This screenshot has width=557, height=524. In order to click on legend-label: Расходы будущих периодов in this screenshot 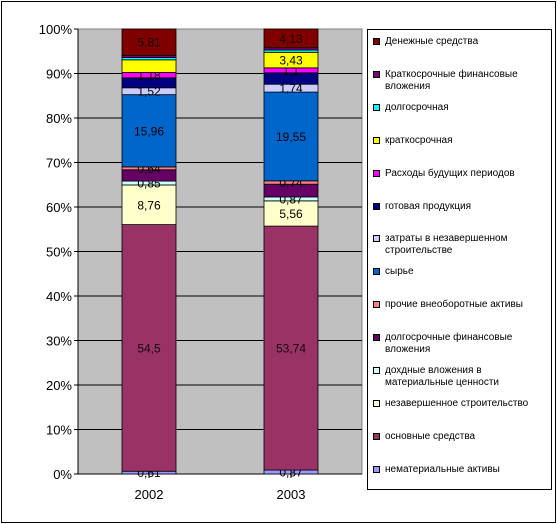, I will do `click(450, 173)`.